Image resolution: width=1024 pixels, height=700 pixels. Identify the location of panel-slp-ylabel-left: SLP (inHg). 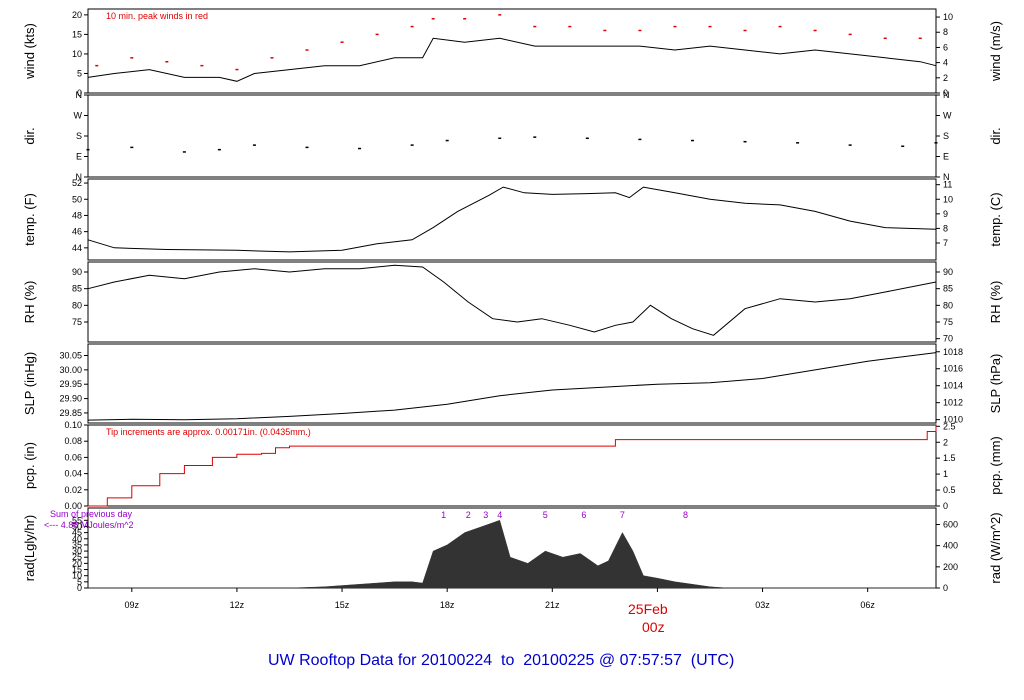
(29, 383).